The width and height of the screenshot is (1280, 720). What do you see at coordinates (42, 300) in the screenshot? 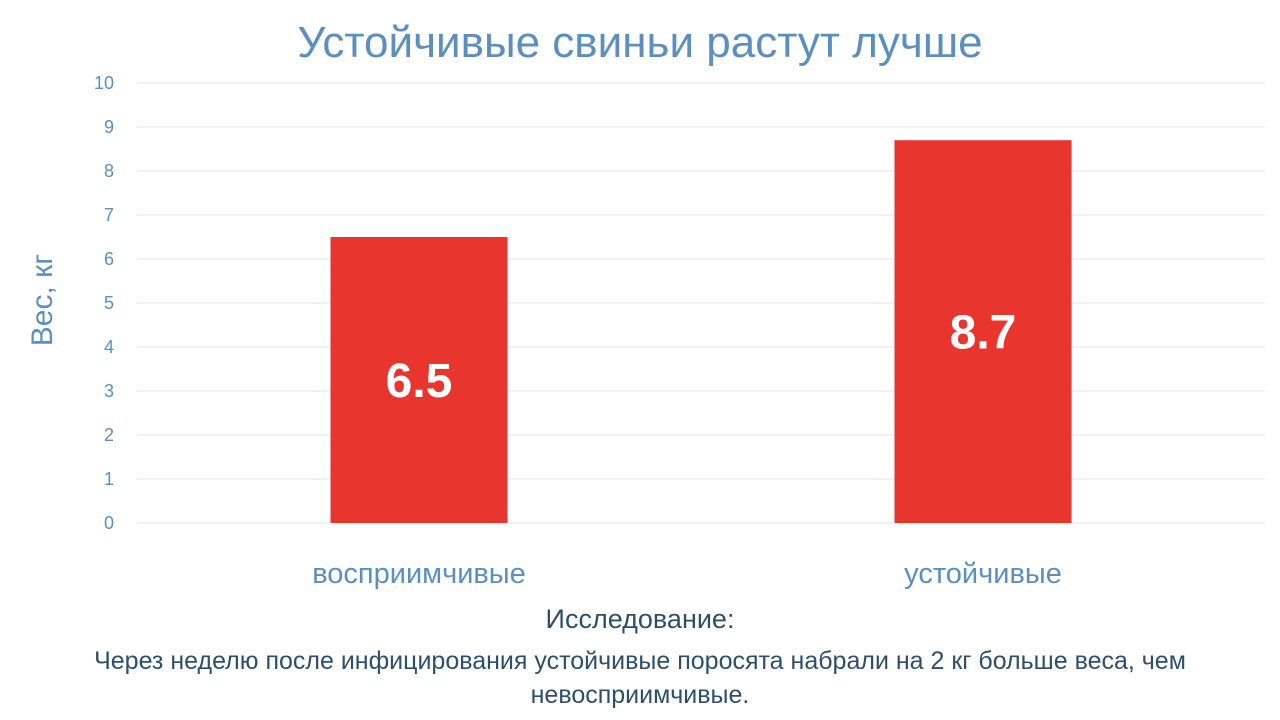
I see `y-axis-label: Вес, кг` at bounding box center [42, 300].